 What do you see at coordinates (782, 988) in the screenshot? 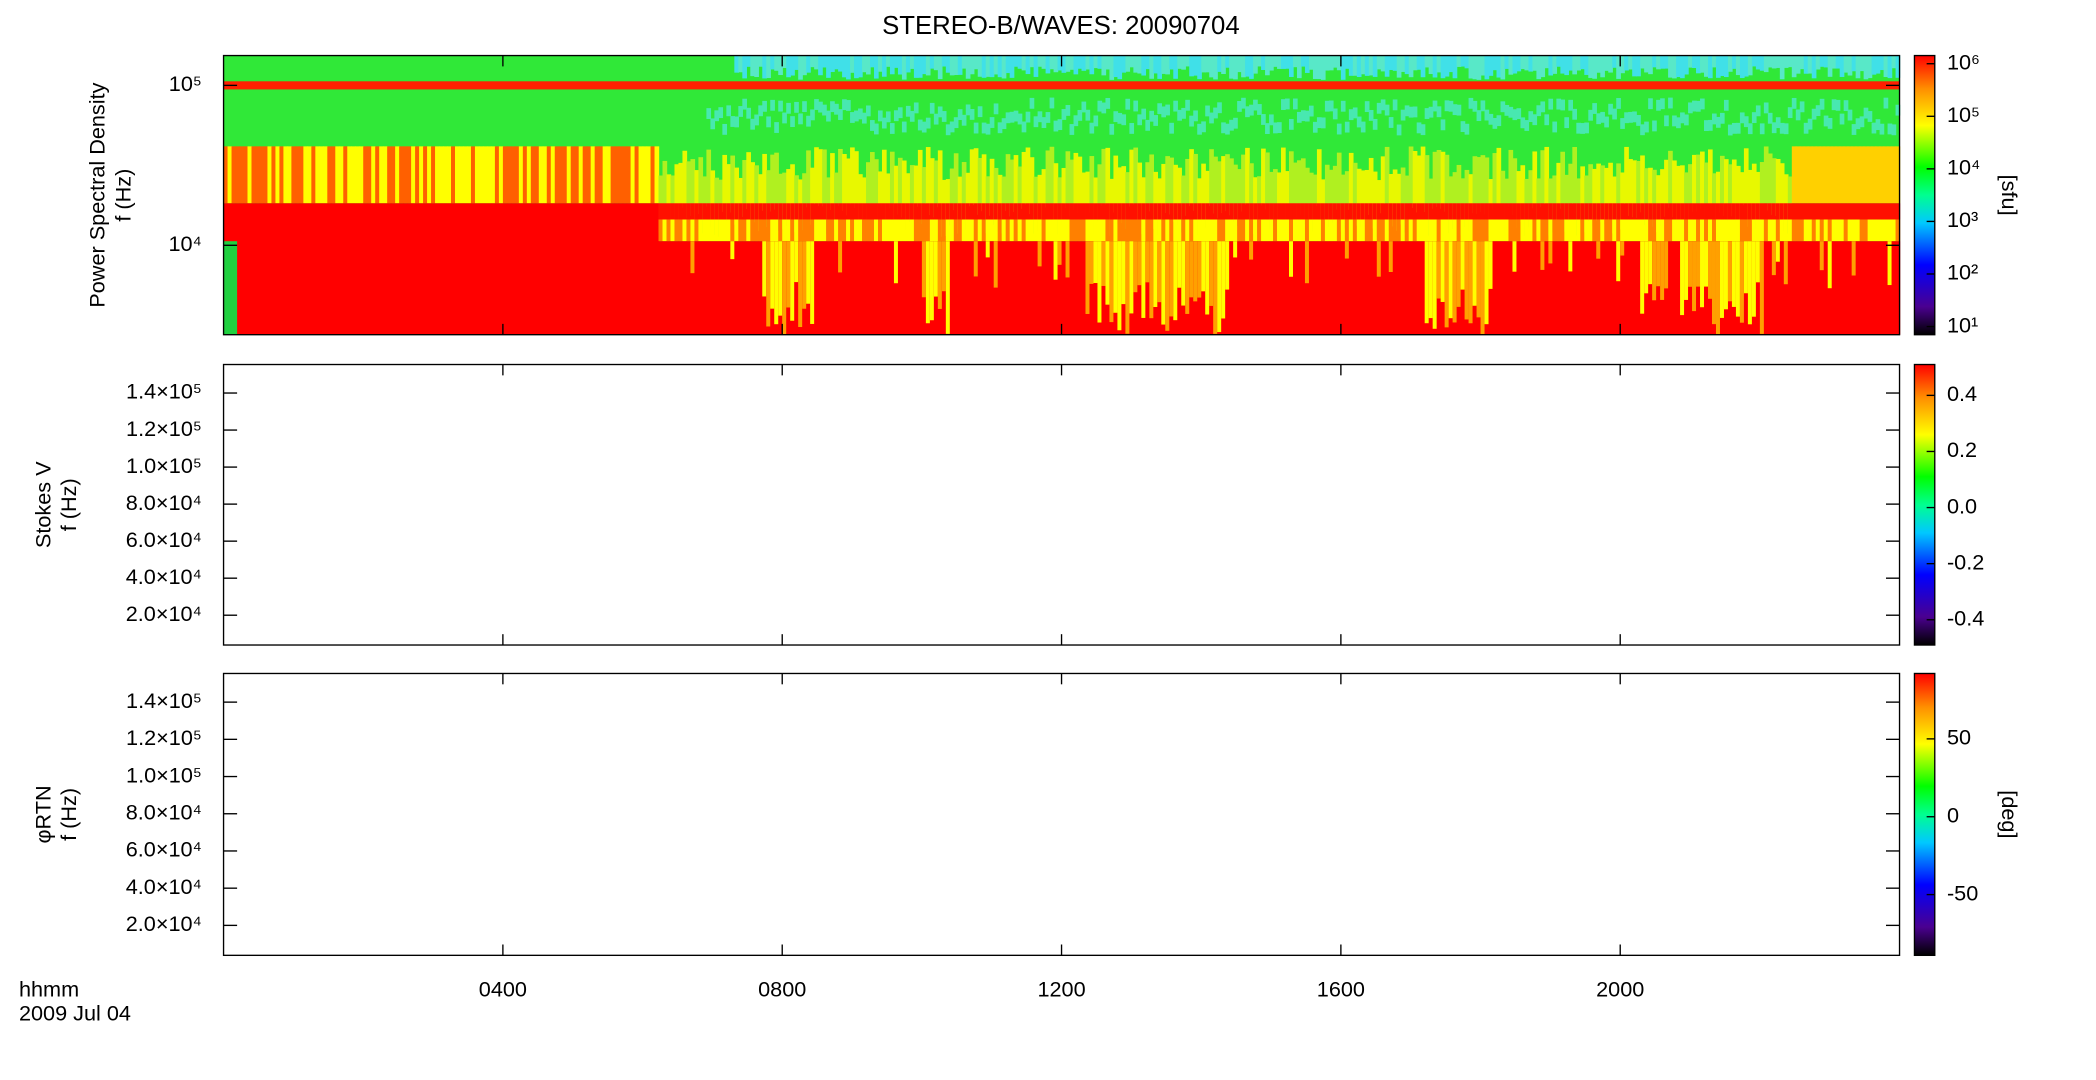
I see `x-tick-label: 0800` at bounding box center [782, 988].